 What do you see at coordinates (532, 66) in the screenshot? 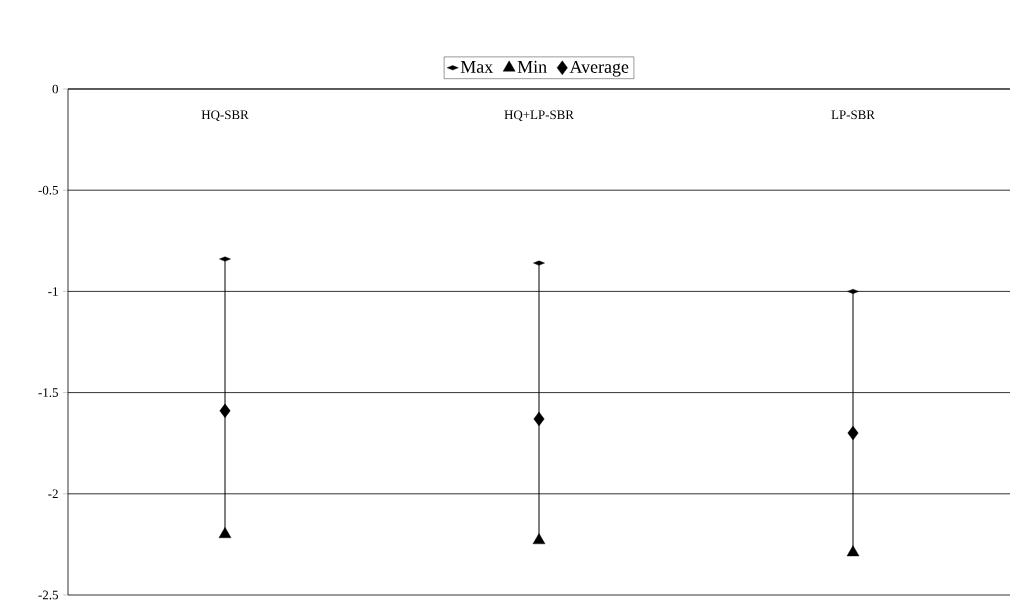
I see `legend-label: Min` at bounding box center [532, 66].